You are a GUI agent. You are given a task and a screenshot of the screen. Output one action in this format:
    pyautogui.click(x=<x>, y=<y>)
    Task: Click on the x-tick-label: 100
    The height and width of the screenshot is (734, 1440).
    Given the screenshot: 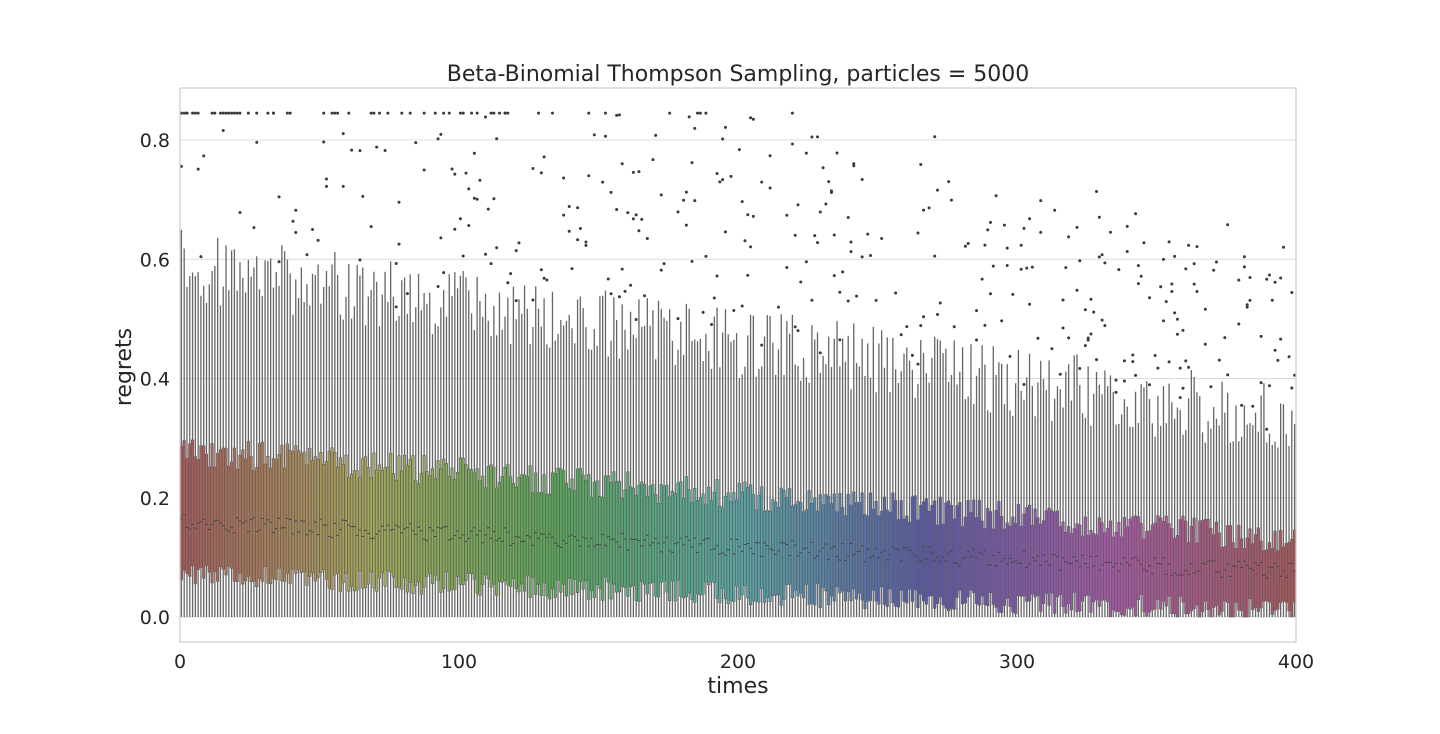 What is the action you would take?
    pyautogui.click(x=459, y=662)
    